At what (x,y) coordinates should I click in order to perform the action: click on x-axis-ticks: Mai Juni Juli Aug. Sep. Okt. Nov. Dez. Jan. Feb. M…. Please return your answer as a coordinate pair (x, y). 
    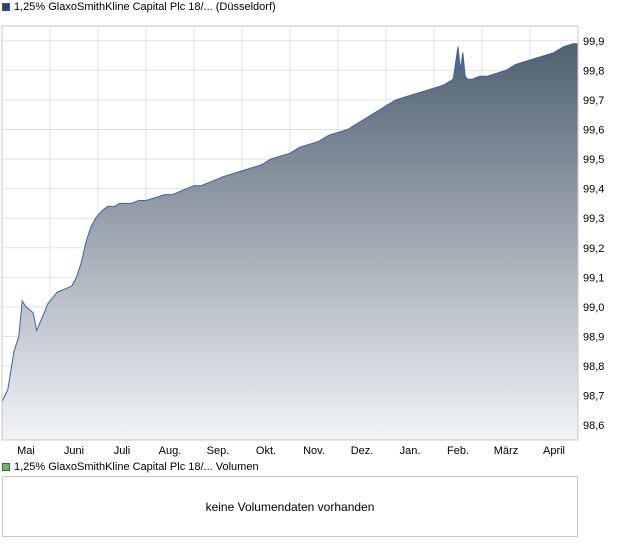
    Looking at the image, I should click on (291, 451).